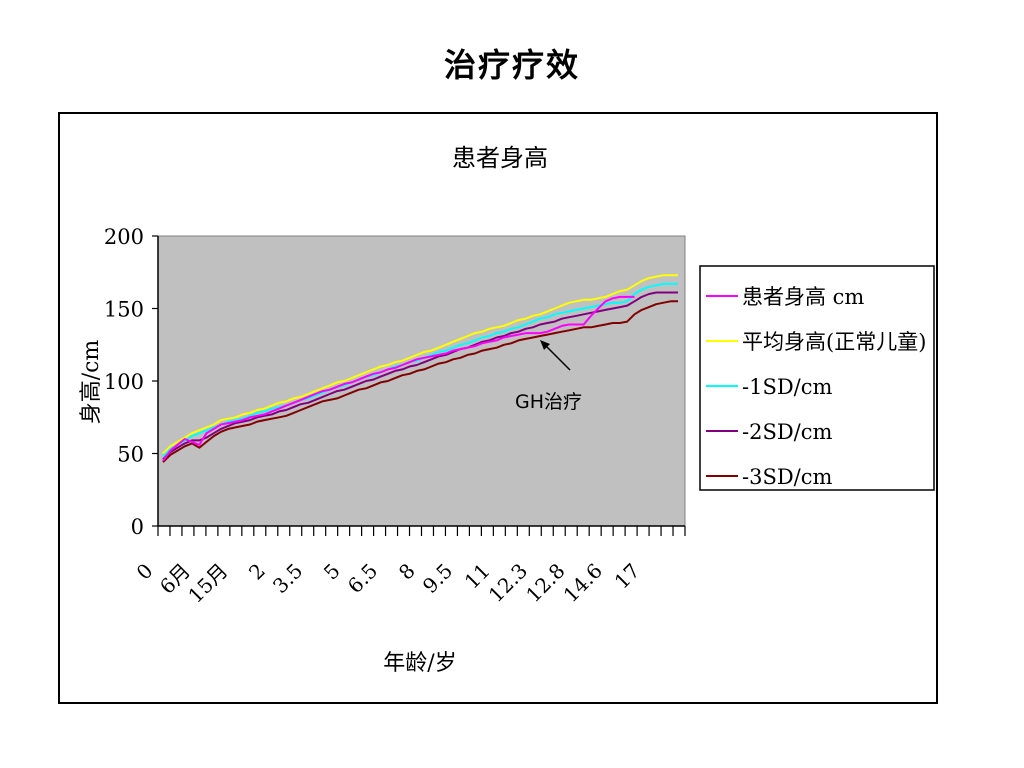 The width and height of the screenshot is (1024, 768). What do you see at coordinates (787, 477) in the screenshot?
I see `legend-label: -3SD/cm` at bounding box center [787, 477].